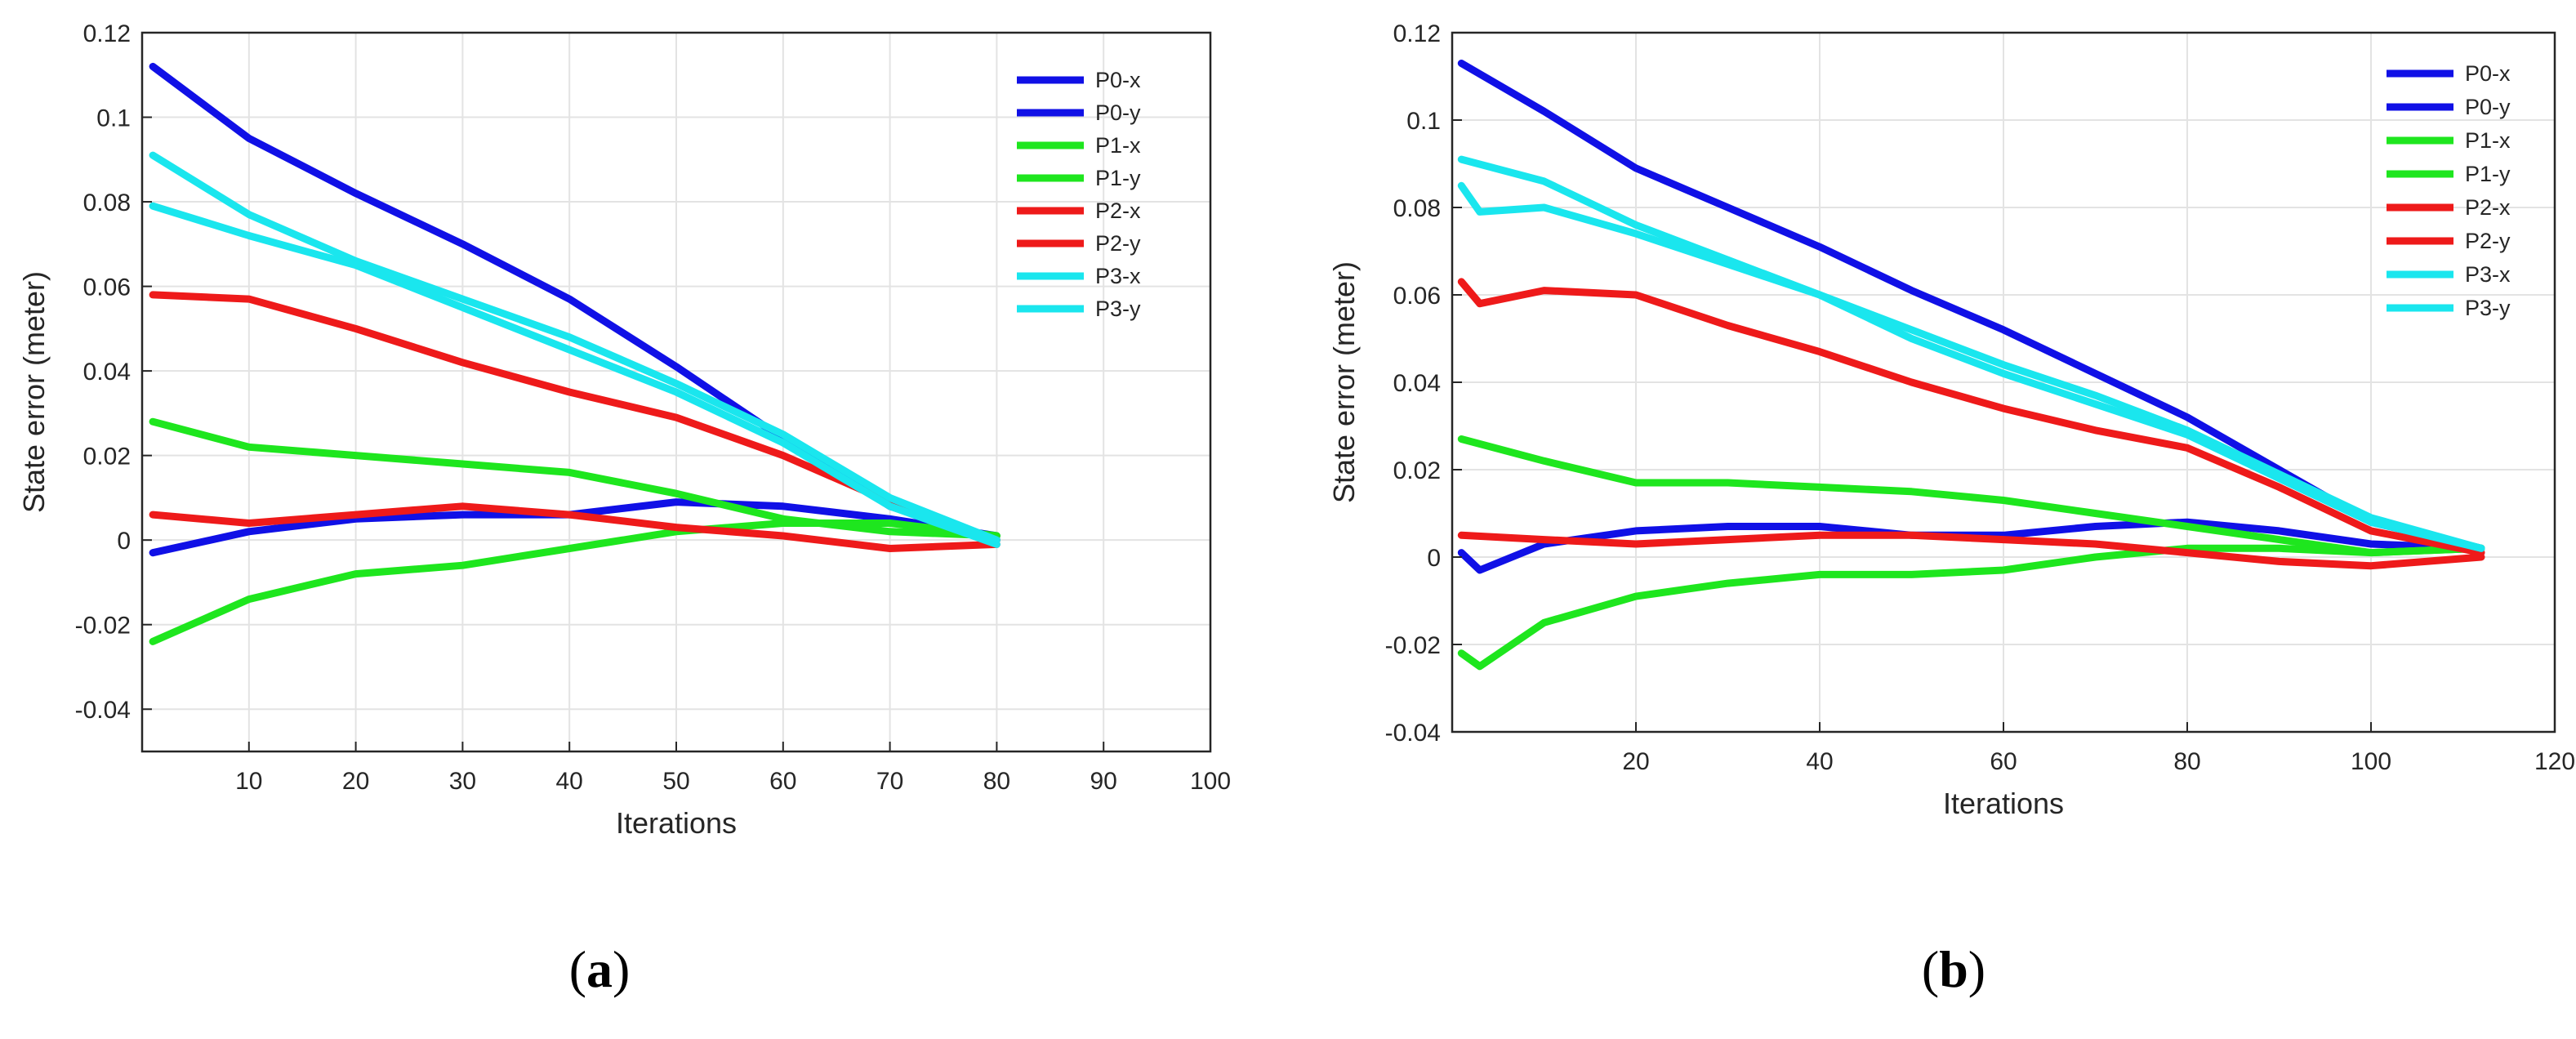  I want to click on x-tick-label: 90, so click(1103, 781).